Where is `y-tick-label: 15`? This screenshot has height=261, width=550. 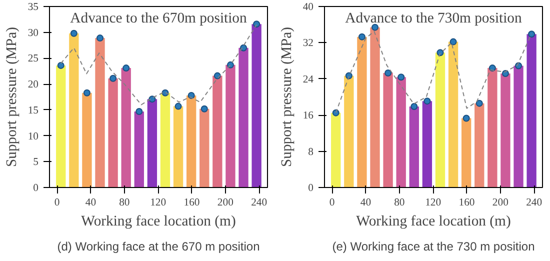
y-tick-label: 15 is located at coordinates (33, 110).